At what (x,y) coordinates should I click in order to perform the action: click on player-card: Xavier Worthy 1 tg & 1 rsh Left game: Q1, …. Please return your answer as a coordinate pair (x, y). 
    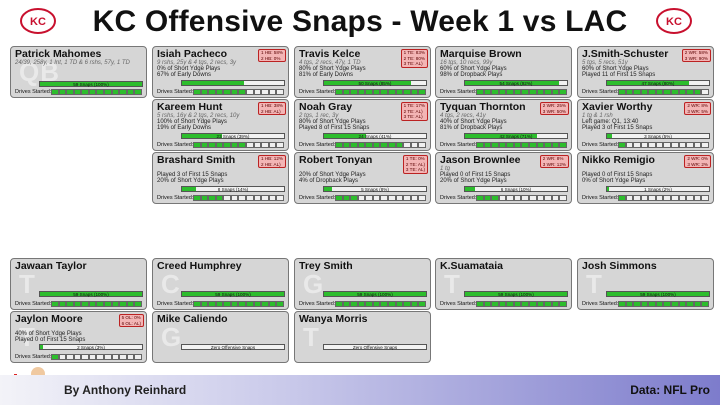
    Looking at the image, I should click on (645, 125).